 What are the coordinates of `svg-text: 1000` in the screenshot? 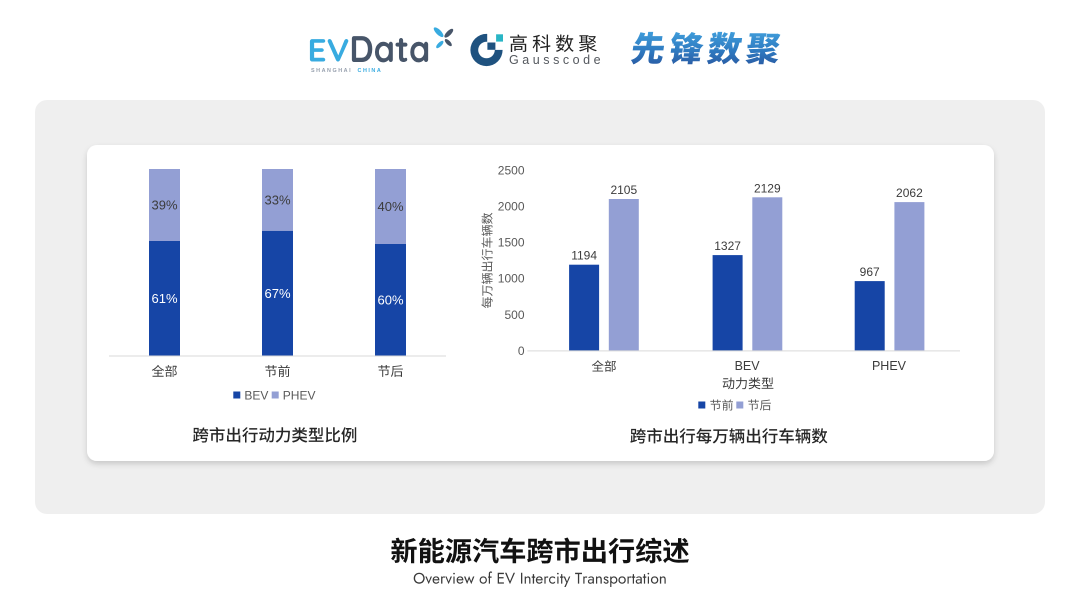 It's located at (511, 279).